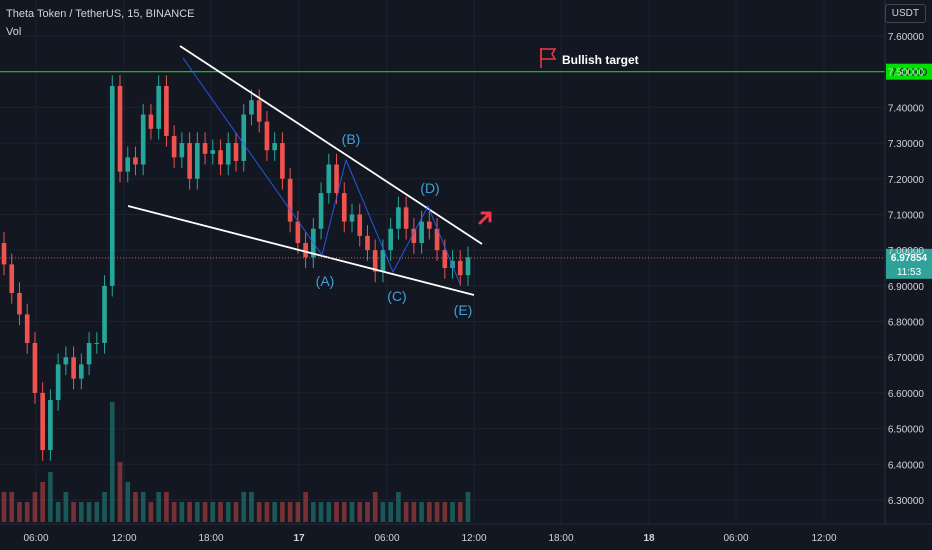 The width and height of the screenshot is (932, 550). What do you see at coordinates (386, 538) in the screenshot?
I see `time-tick-label: 06:00` at bounding box center [386, 538].